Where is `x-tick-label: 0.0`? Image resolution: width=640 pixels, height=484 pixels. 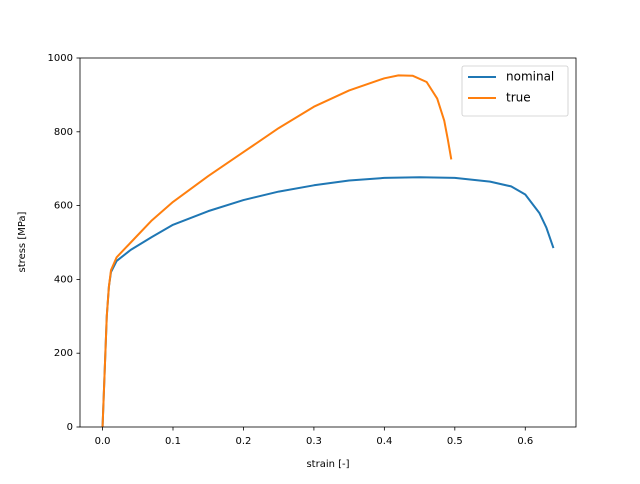 x-tick-label: 0.0 is located at coordinates (103, 441).